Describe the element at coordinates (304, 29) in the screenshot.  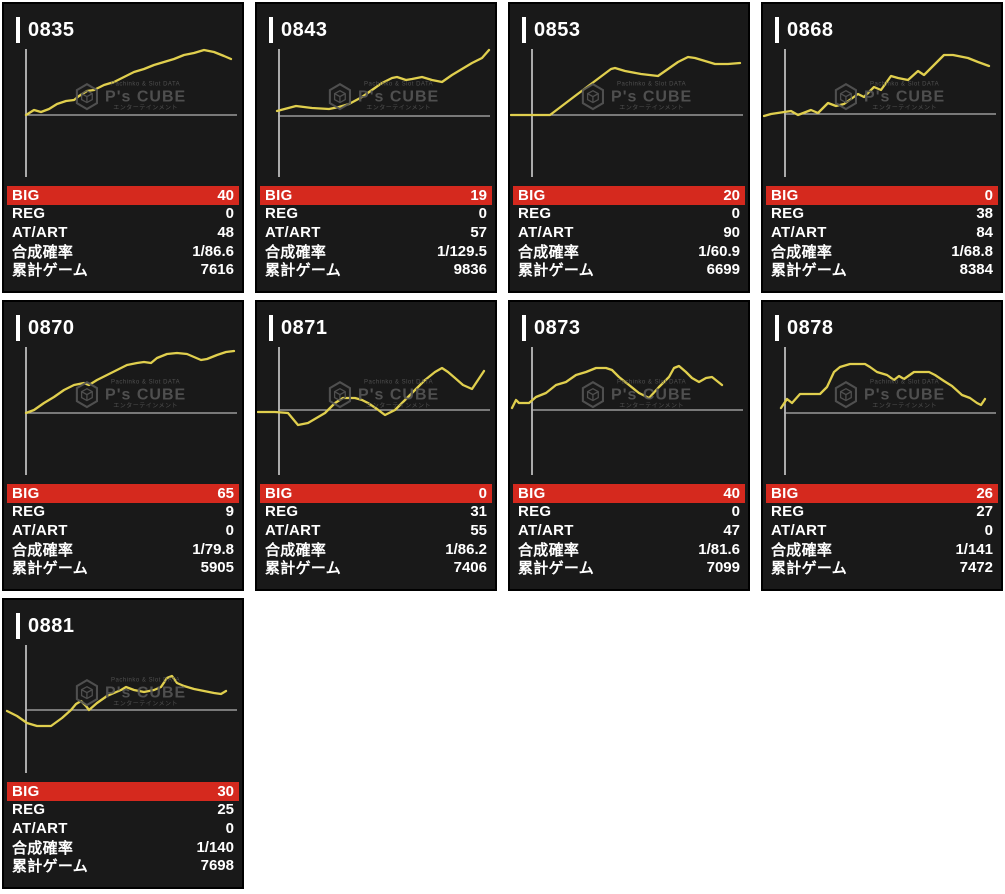
I see `machine-number: 0843` at that location.